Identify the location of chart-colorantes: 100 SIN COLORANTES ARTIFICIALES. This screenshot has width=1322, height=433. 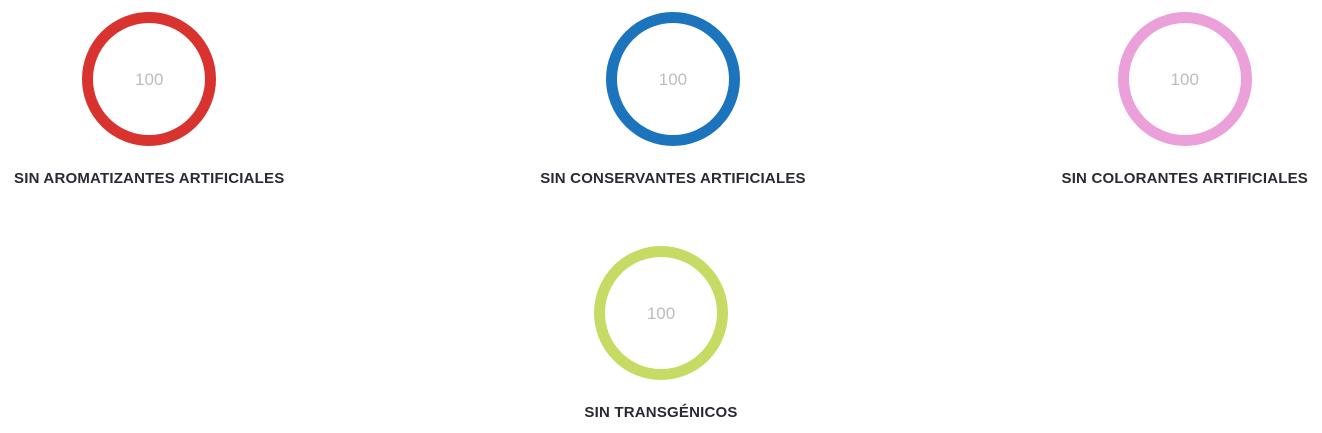
(1184, 99).